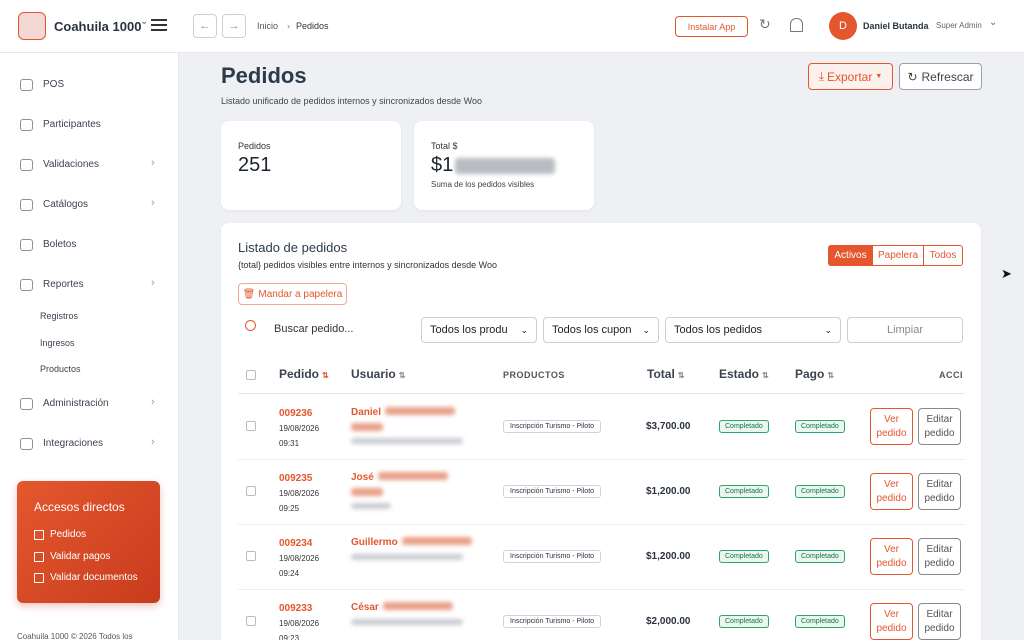 The width and height of the screenshot is (1024, 640). What do you see at coordinates (66, 204) in the screenshot?
I see `nav-item: Catálogos` at bounding box center [66, 204].